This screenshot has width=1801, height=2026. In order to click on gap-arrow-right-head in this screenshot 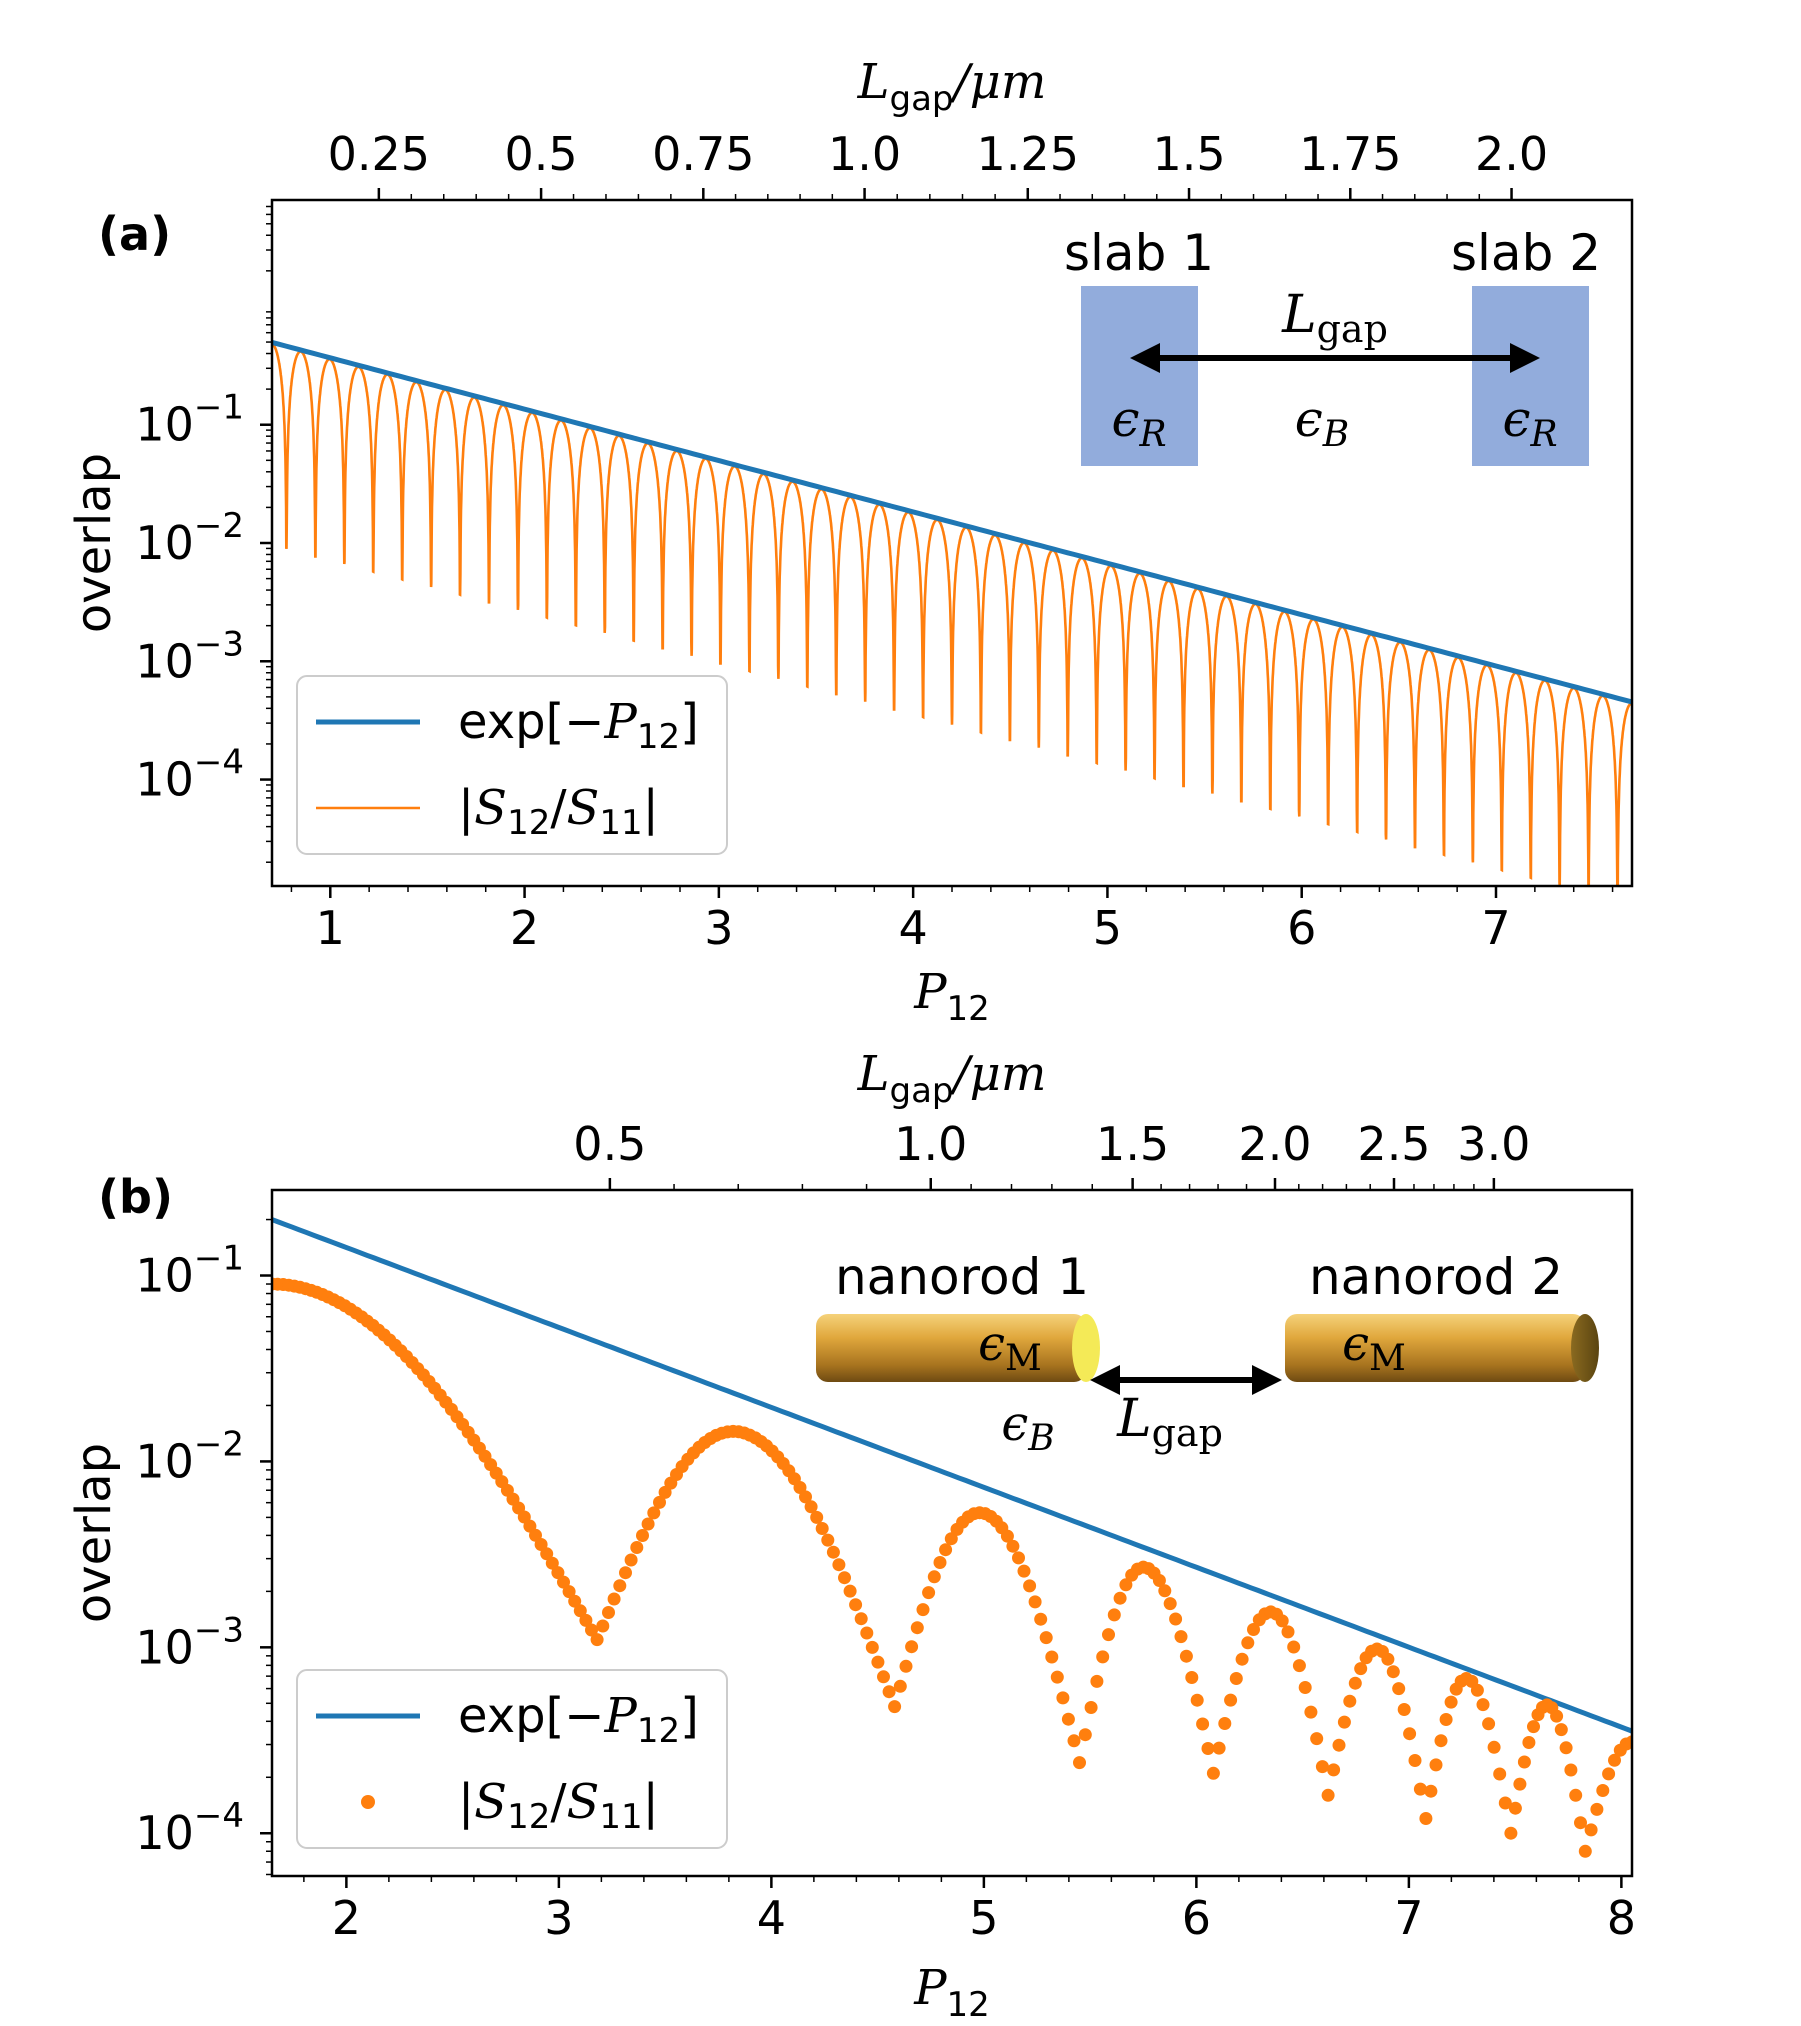, I will do `click(1267, 1380)`.